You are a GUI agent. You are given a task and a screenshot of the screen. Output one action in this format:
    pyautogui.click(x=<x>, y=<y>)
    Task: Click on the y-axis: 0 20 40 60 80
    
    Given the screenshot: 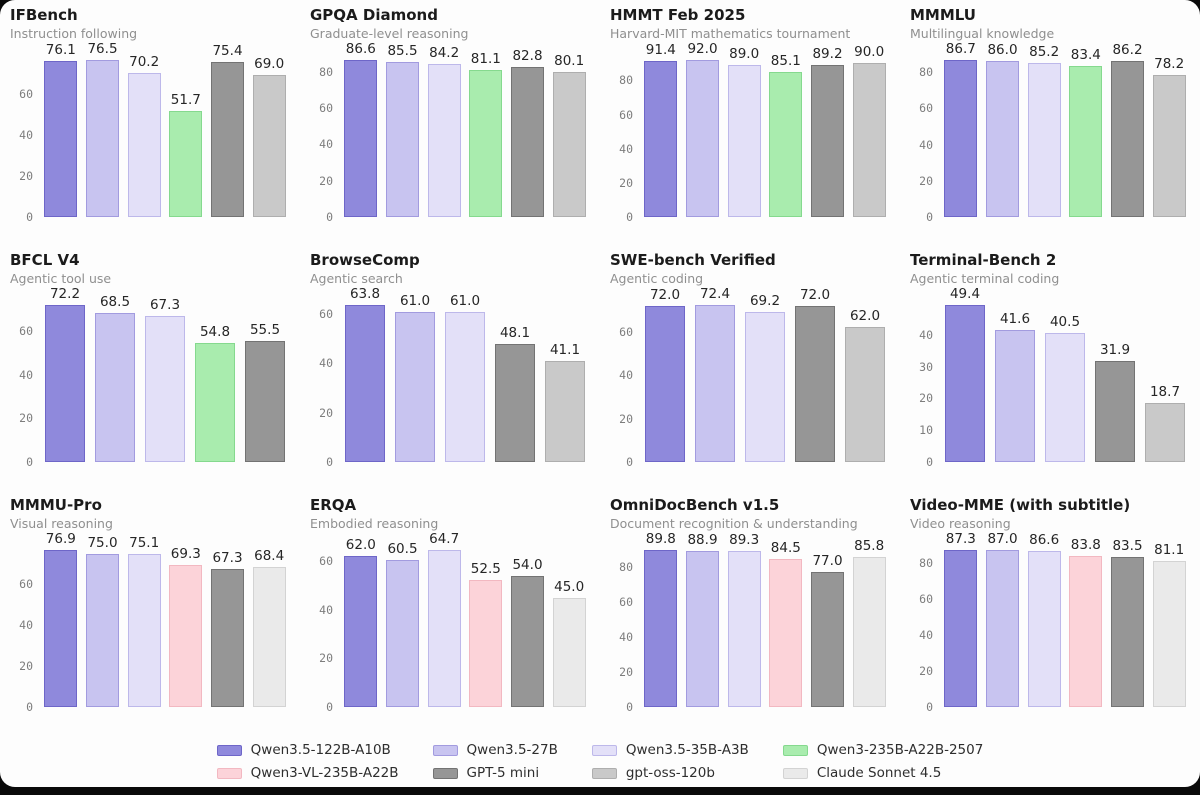 What is the action you would take?
    pyautogui.click(x=625, y=132)
    